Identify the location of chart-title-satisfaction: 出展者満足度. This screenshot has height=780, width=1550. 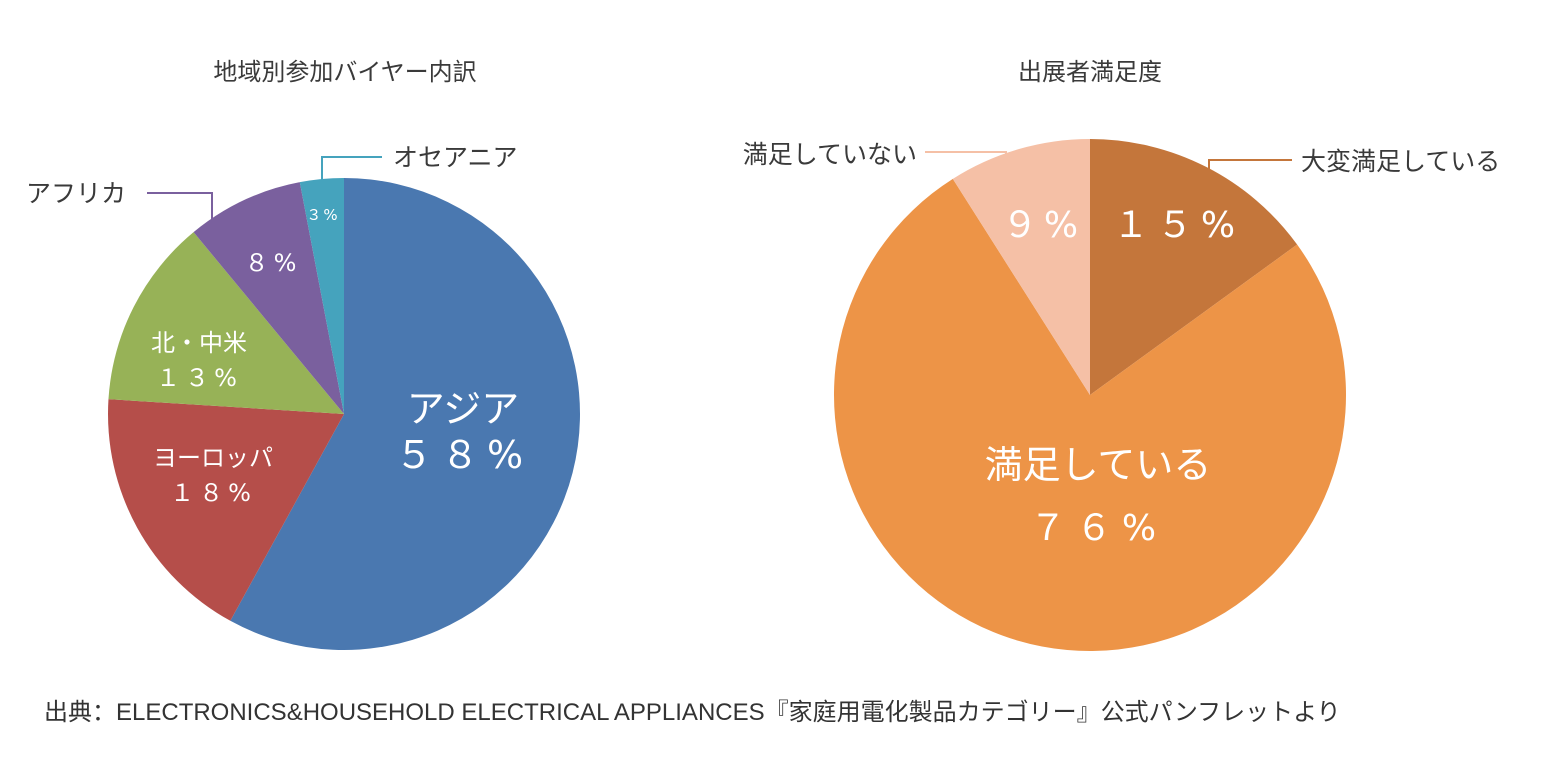
(1090, 72).